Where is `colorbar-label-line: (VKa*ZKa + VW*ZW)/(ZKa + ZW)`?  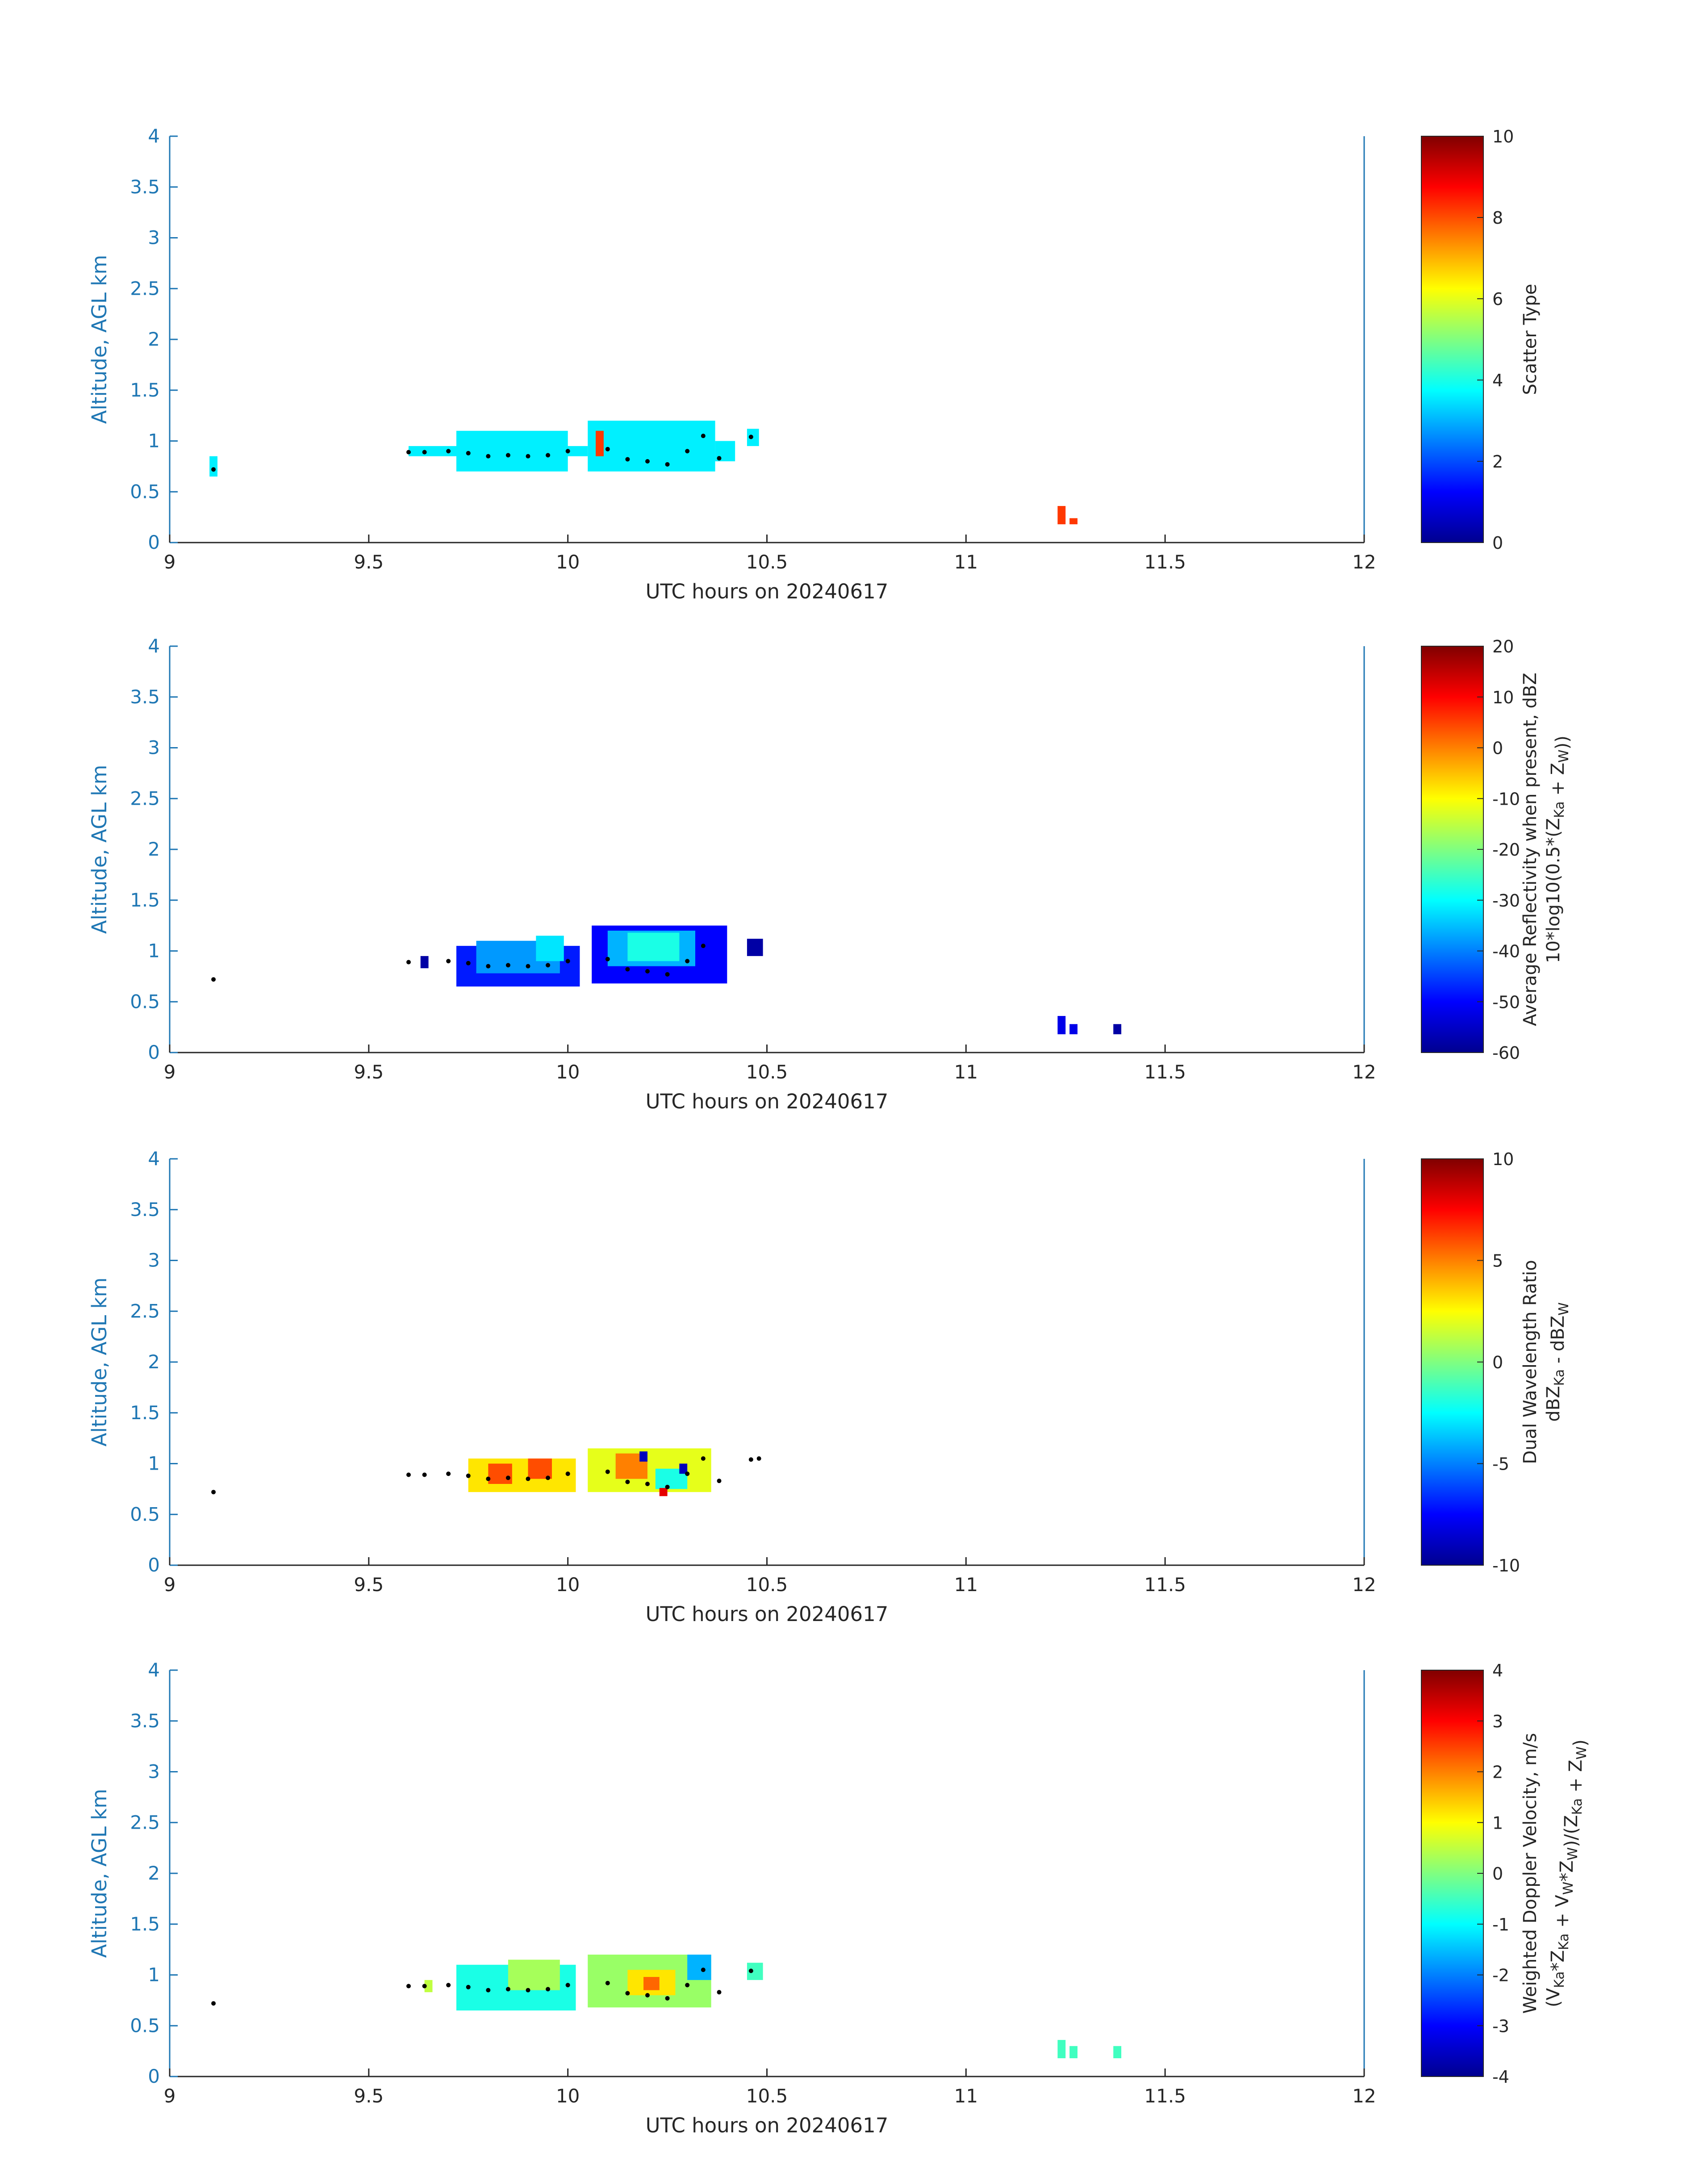
colorbar-label-line: (VKa*ZKa + VW*ZW)/(ZKa + ZW) is located at coordinates (1567, 1873).